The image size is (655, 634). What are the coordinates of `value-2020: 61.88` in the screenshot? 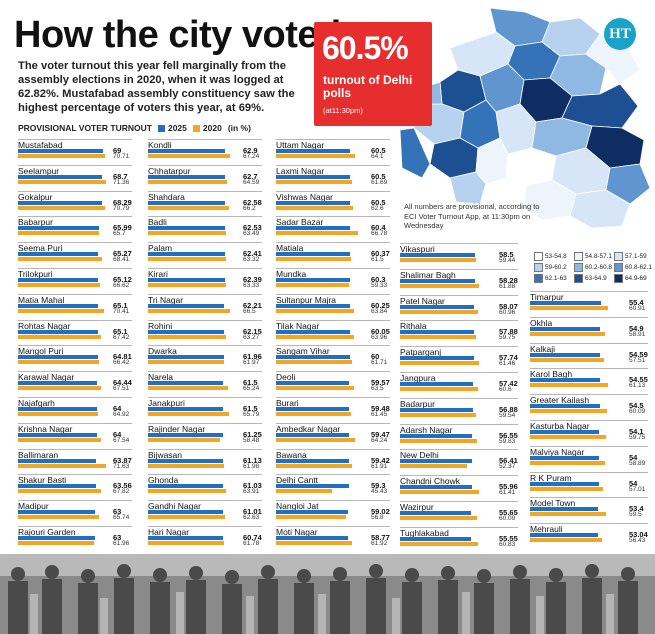 It's located at (507, 286).